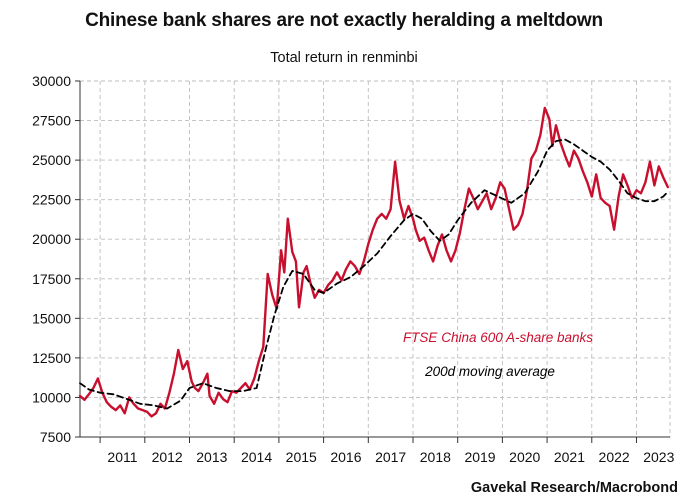 The height and width of the screenshot is (502, 688). What do you see at coordinates (51, 397) in the screenshot?
I see `y-tick-label: 10000` at bounding box center [51, 397].